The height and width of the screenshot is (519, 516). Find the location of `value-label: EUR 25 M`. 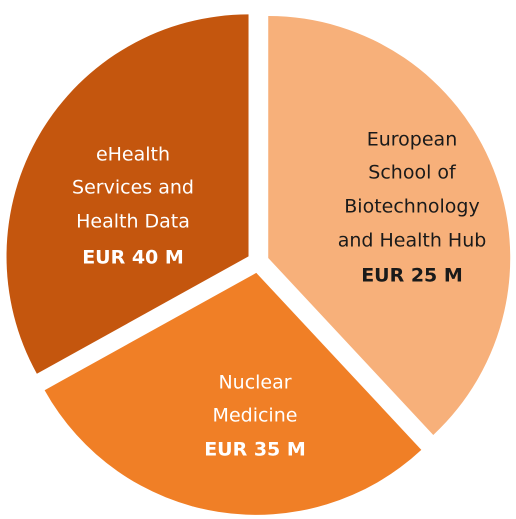

value-label: EUR 25 M is located at coordinates (412, 276).